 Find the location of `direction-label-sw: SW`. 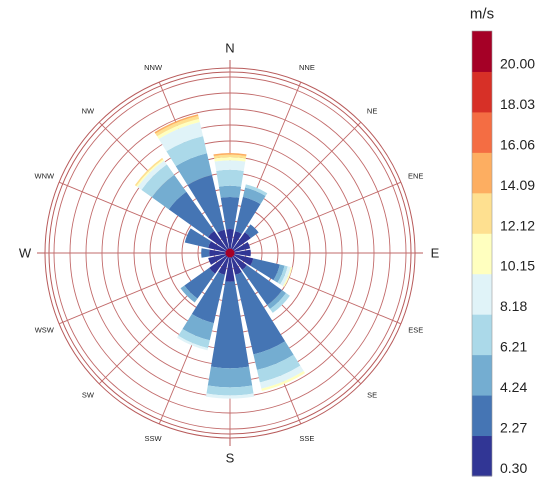

direction-label-sw: SW is located at coordinates (88, 395).